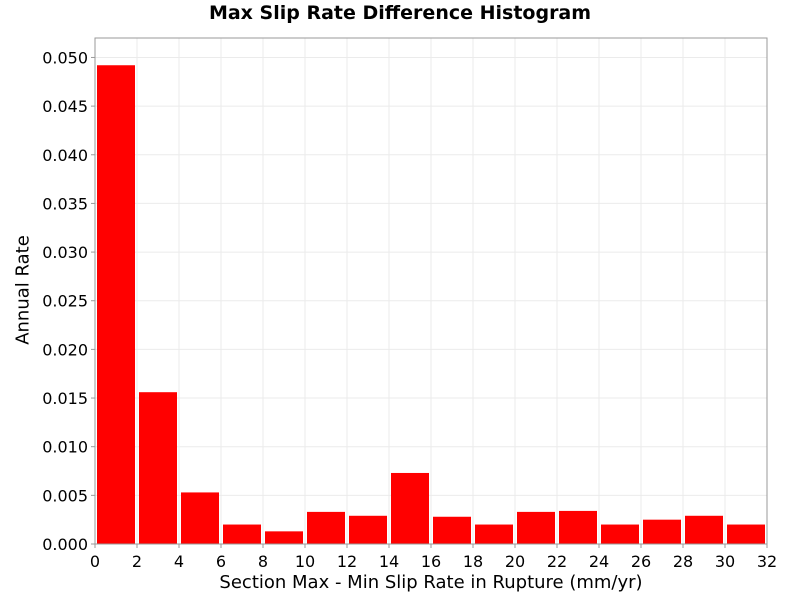  Describe the element at coordinates (65, 398) in the screenshot. I see `y-tick-label: 0.015` at that location.